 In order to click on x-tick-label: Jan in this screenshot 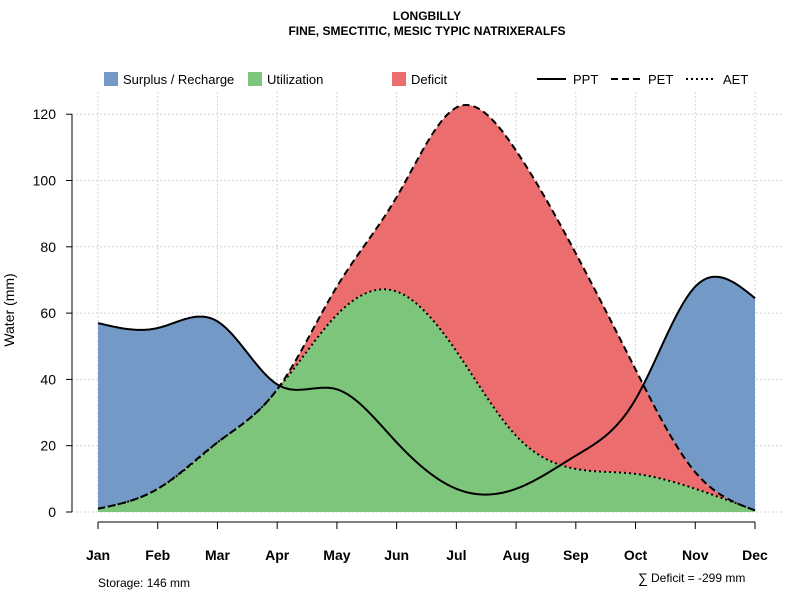, I will do `click(98, 555)`.